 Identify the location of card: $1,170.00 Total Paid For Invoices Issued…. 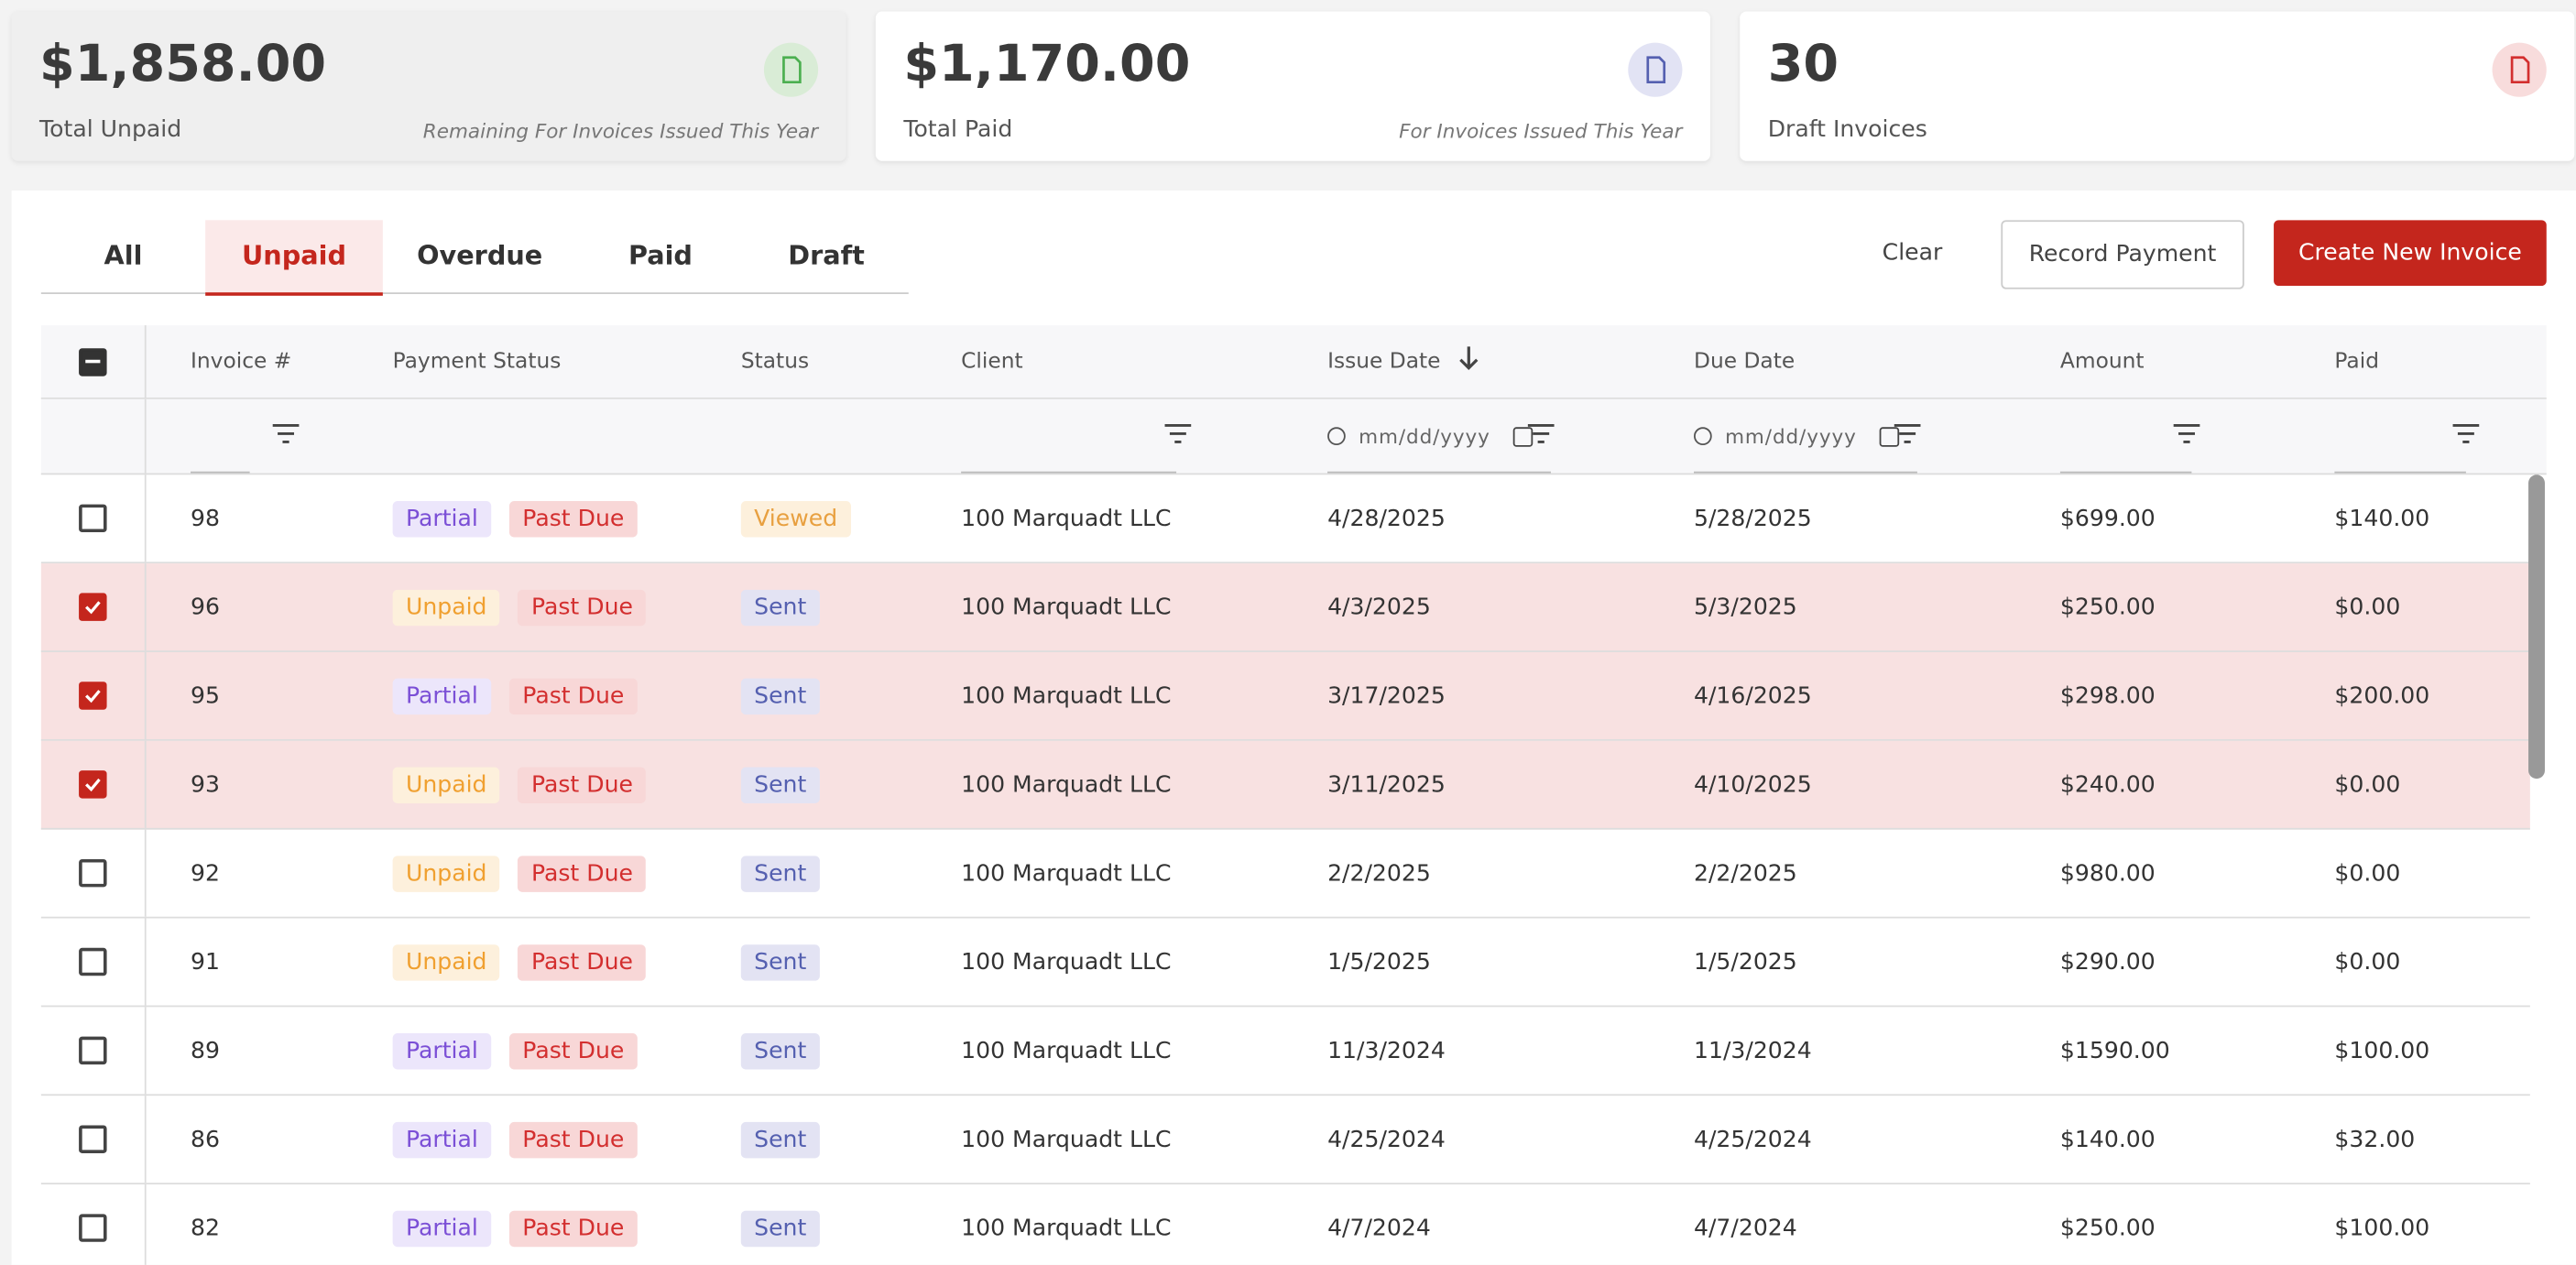
(1293, 86).